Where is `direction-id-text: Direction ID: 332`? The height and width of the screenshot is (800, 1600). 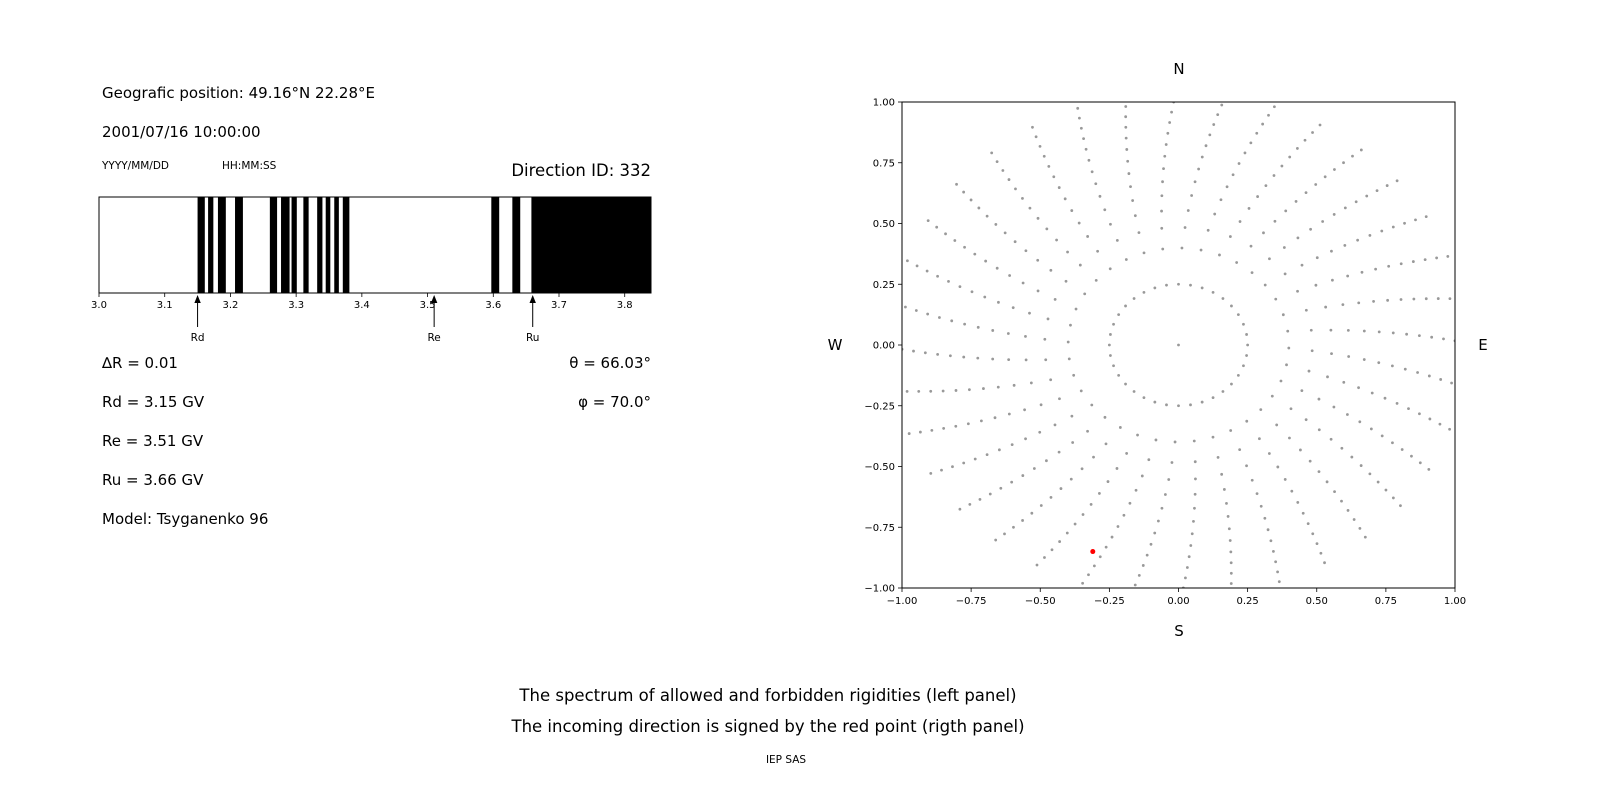 direction-id-text: Direction ID: 332 is located at coordinates (581, 170).